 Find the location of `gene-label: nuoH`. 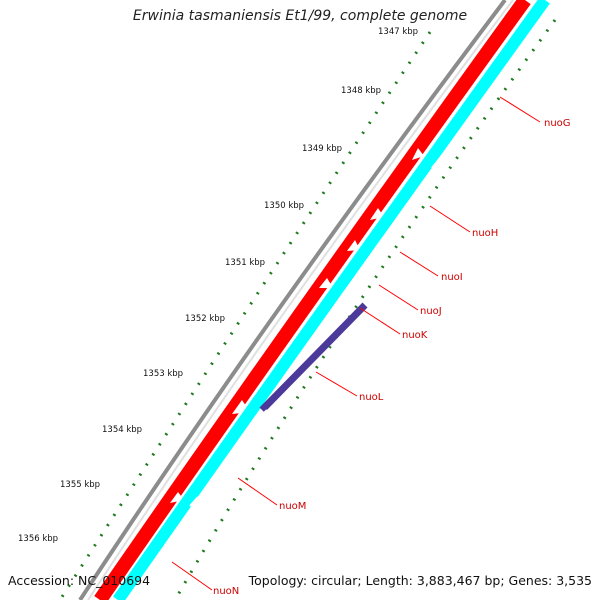

gene-label: nuoH is located at coordinates (485, 233).